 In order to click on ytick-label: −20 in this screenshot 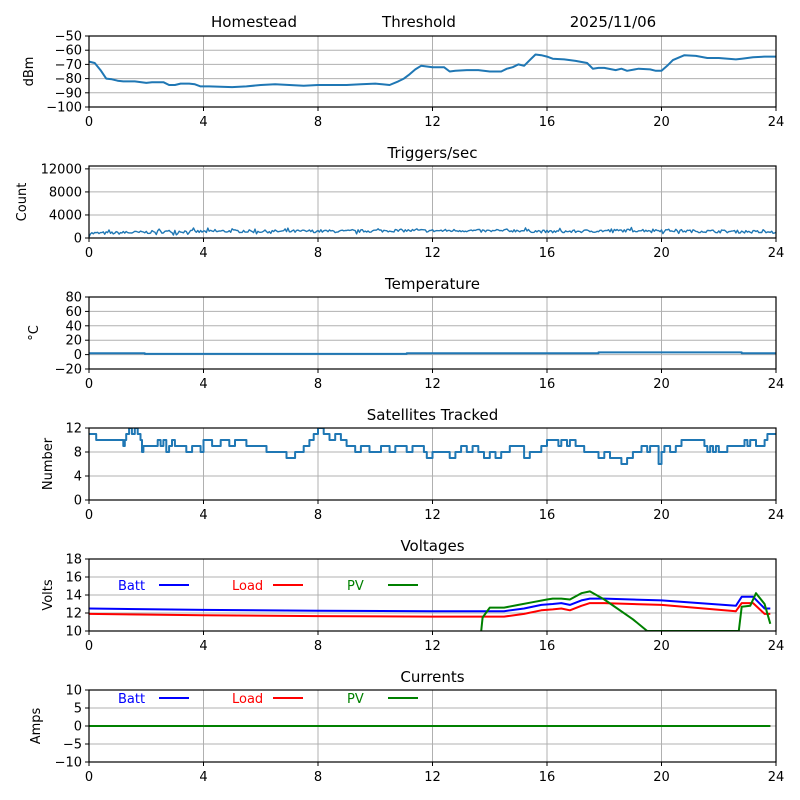, I will do `click(68, 370)`.